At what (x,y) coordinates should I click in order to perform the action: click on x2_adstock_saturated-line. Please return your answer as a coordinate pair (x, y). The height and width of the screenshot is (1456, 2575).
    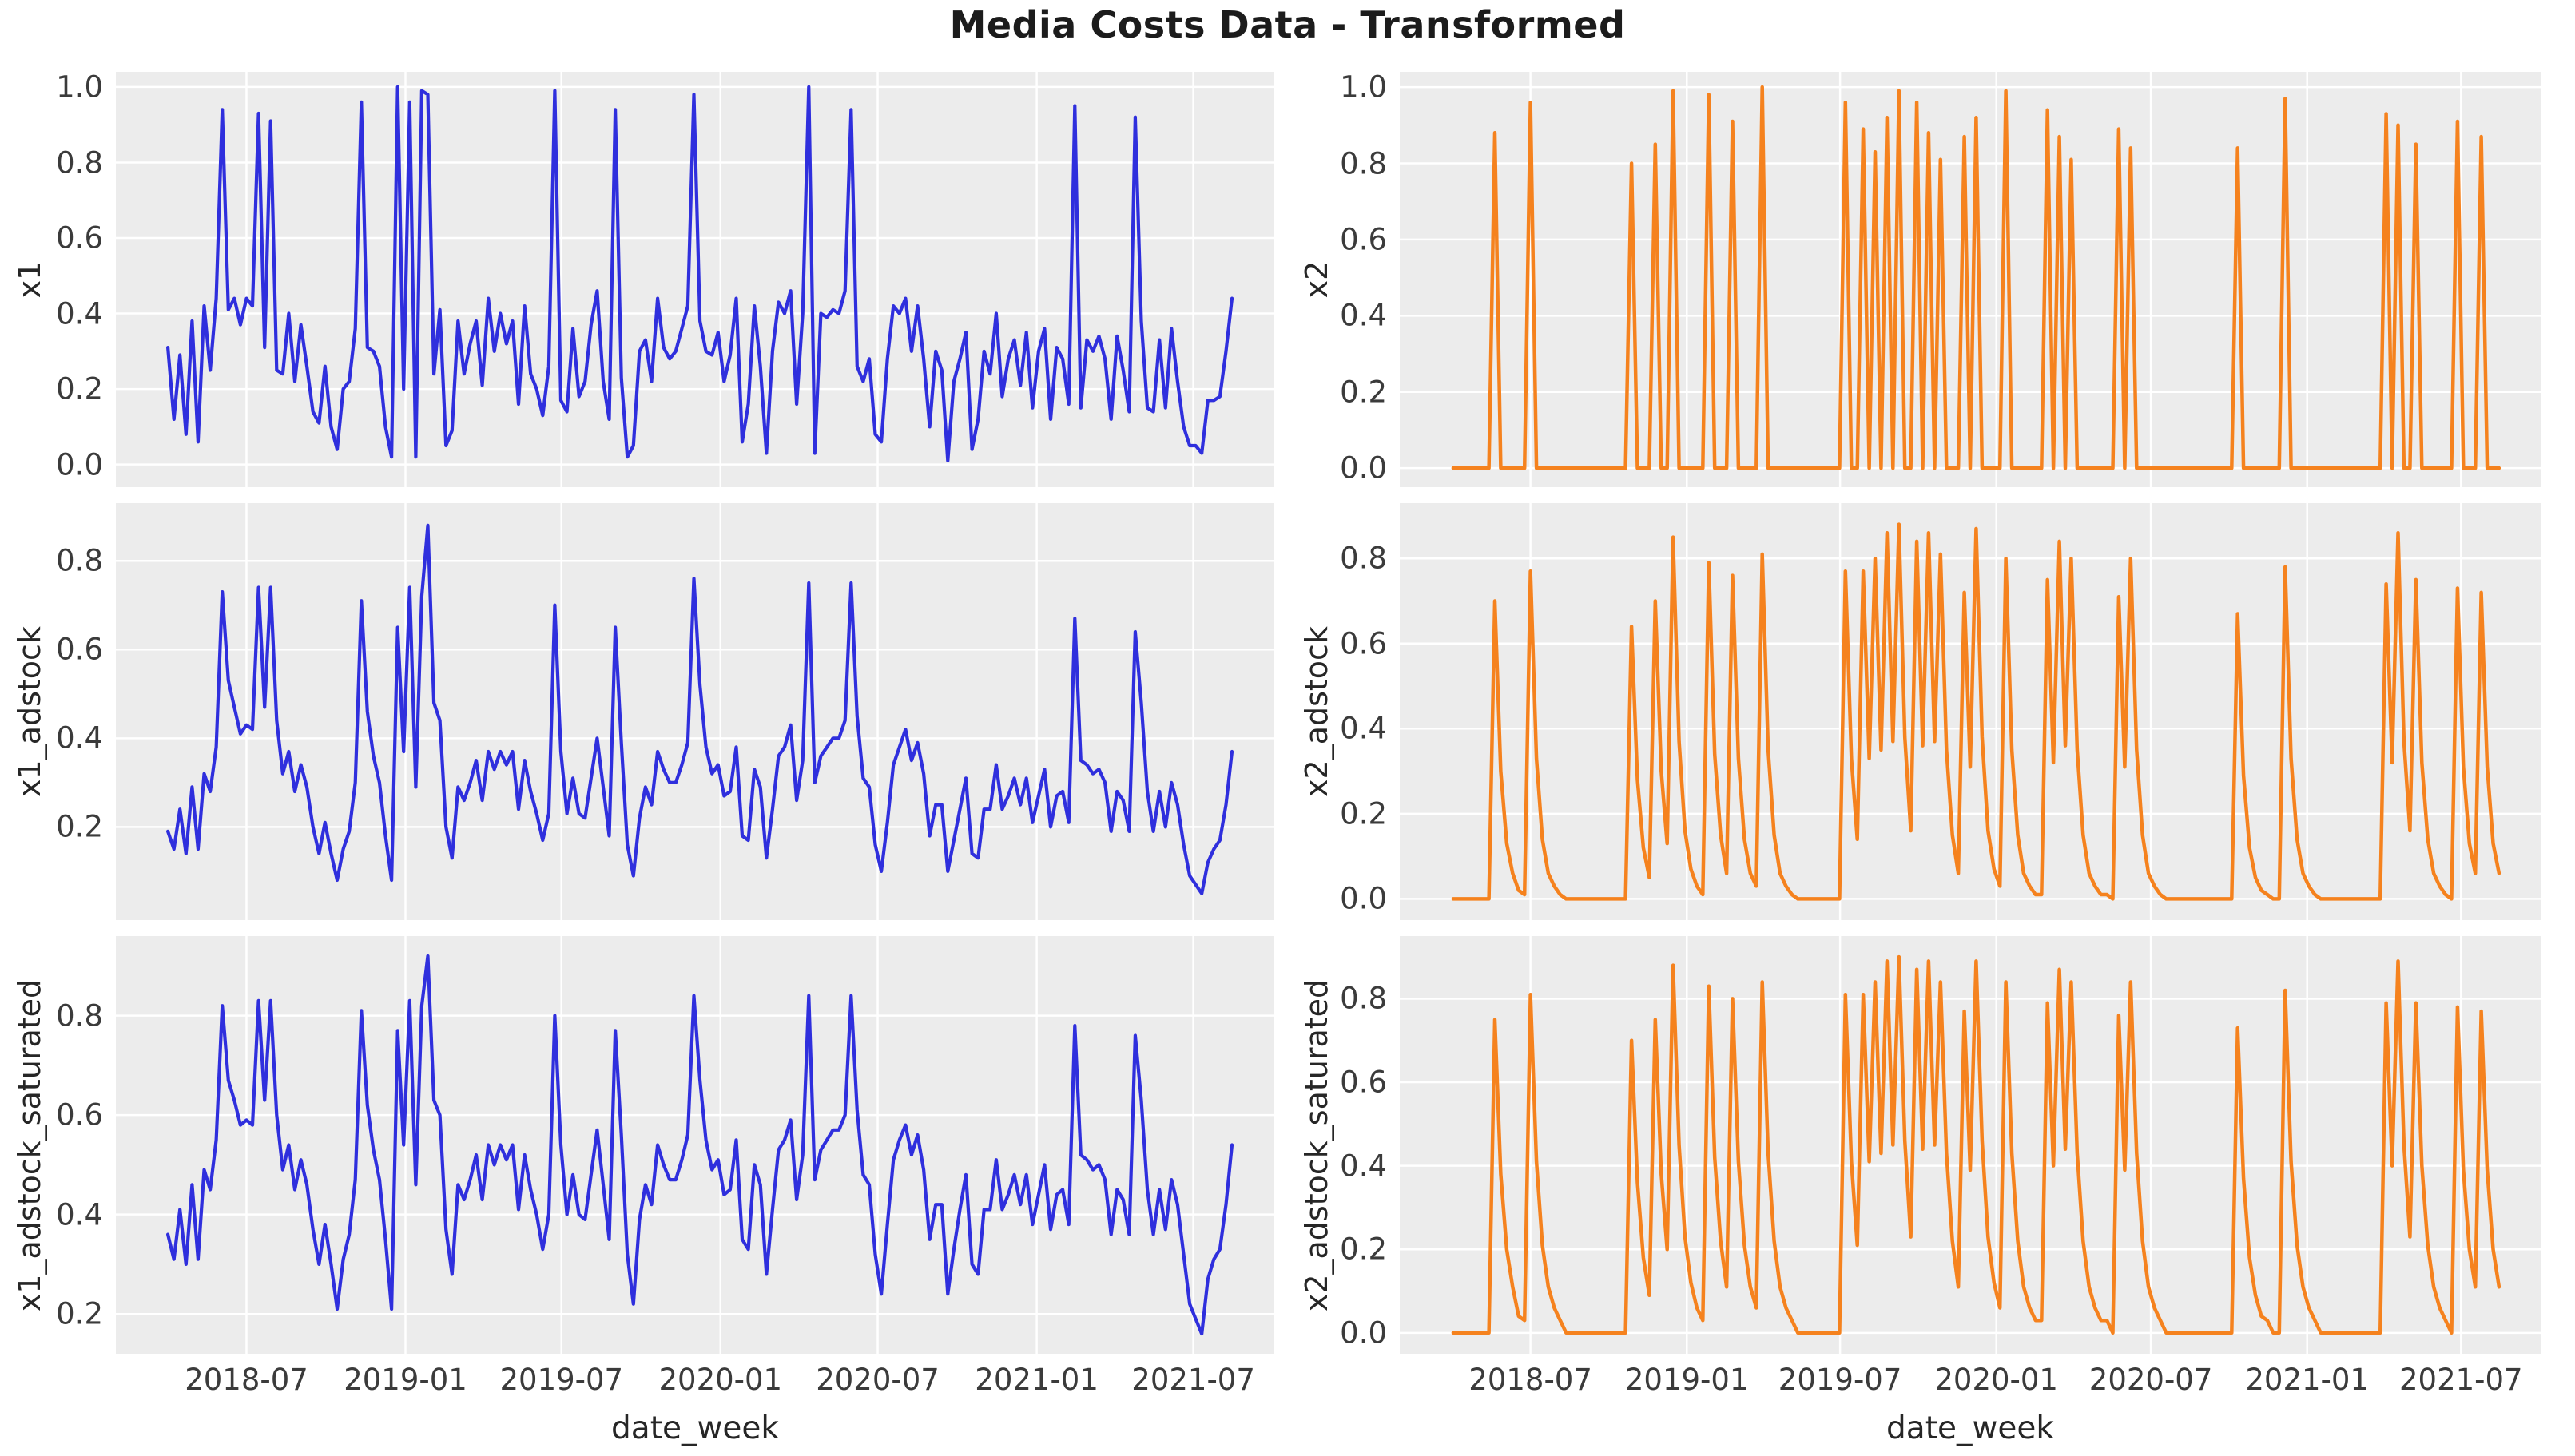
    Looking at the image, I should click on (1976, 1144).